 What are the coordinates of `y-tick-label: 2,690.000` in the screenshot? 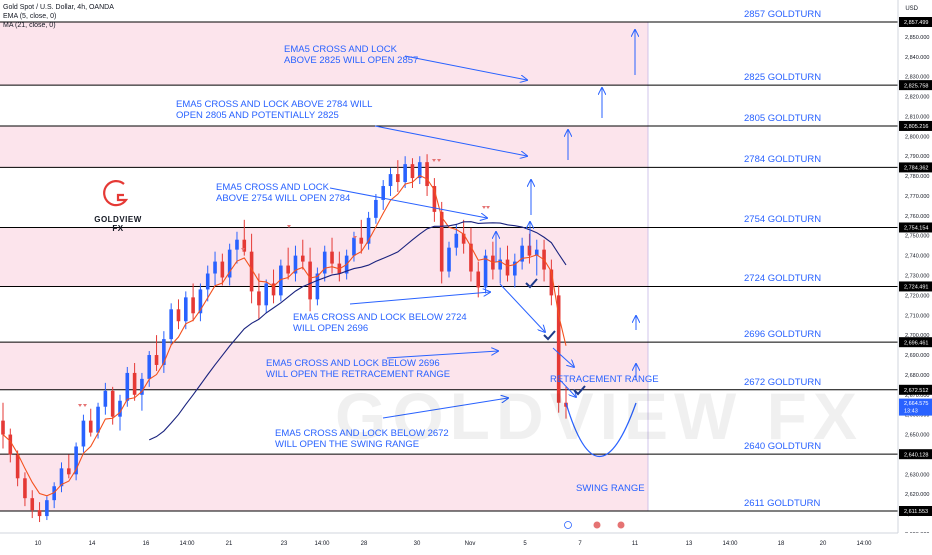 It's located at (917, 356).